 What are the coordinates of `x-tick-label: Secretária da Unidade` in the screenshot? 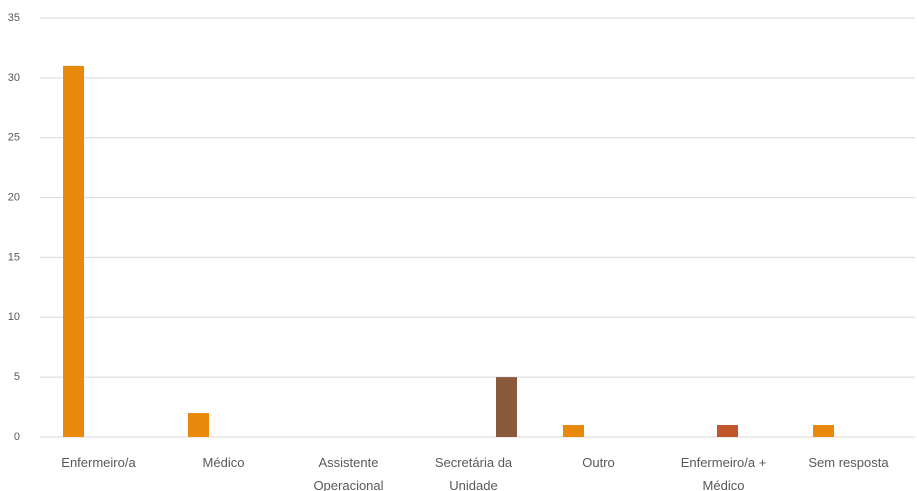 It's located at (473, 473).